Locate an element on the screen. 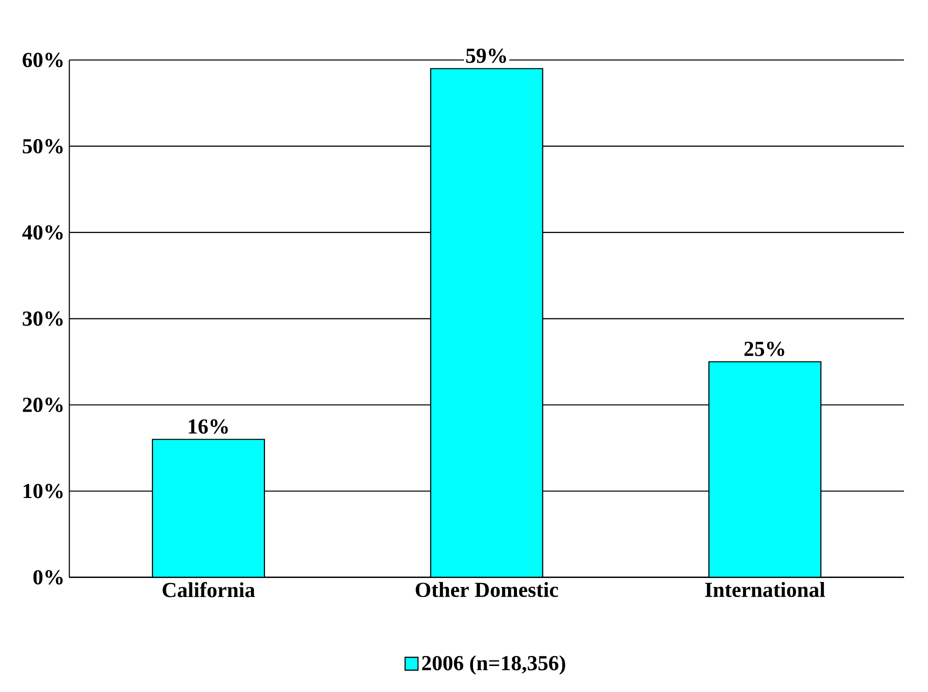 This screenshot has height=692, width=928. y-tick-label: 10% is located at coordinates (43, 491).